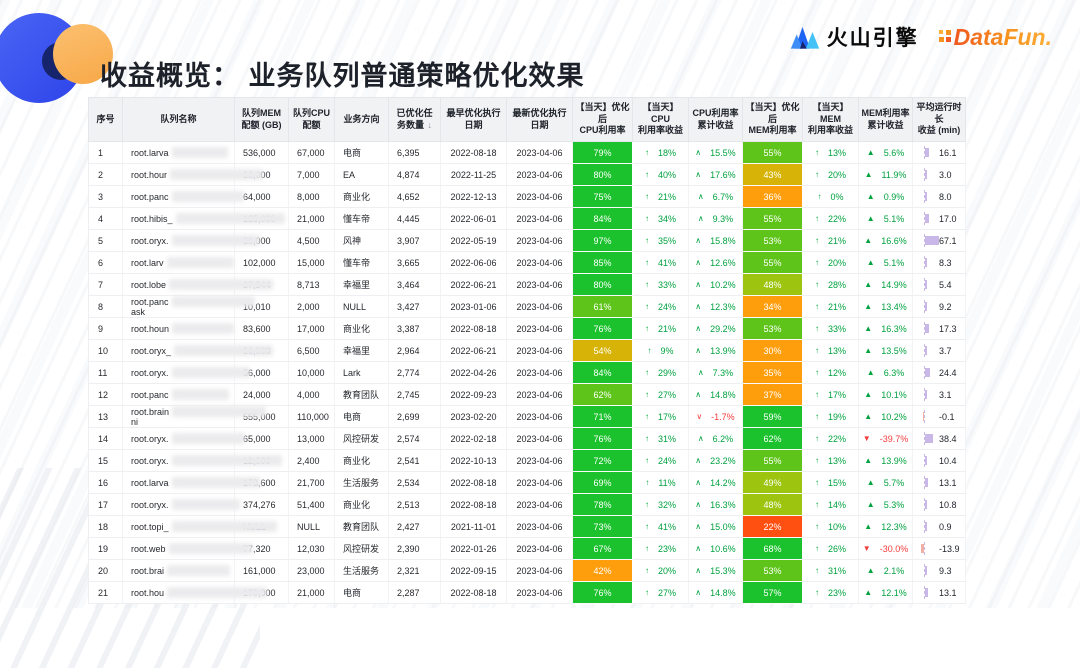 Image resolution: width=1080 pixels, height=668 pixels. Describe the element at coordinates (939, 527) in the screenshot. I see `cell-runtime-gain: 0.9` at that location.